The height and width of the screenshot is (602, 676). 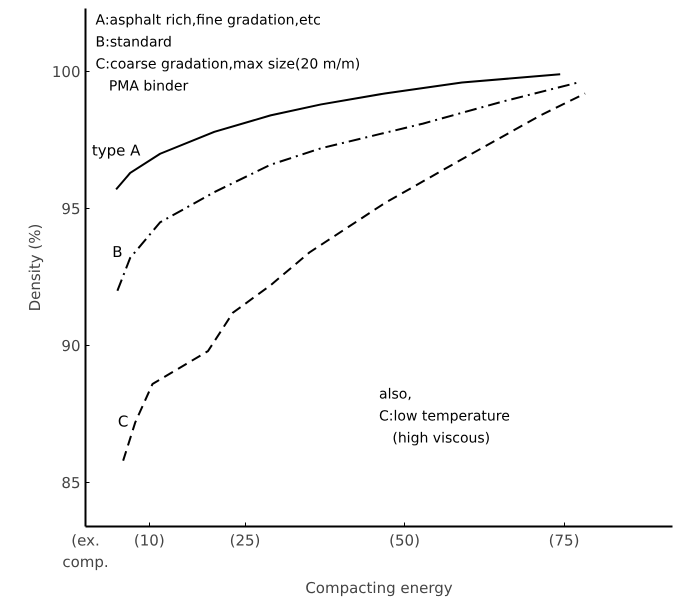 I want to click on x-tick-label: (25), so click(x=245, y=541).